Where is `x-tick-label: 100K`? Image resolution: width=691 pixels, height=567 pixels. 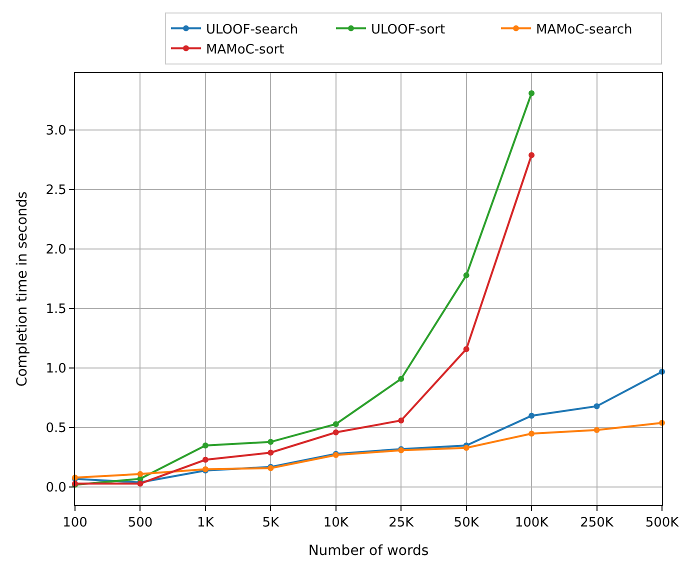 x-tick-label: 100K is located at coordinates (531, 523).